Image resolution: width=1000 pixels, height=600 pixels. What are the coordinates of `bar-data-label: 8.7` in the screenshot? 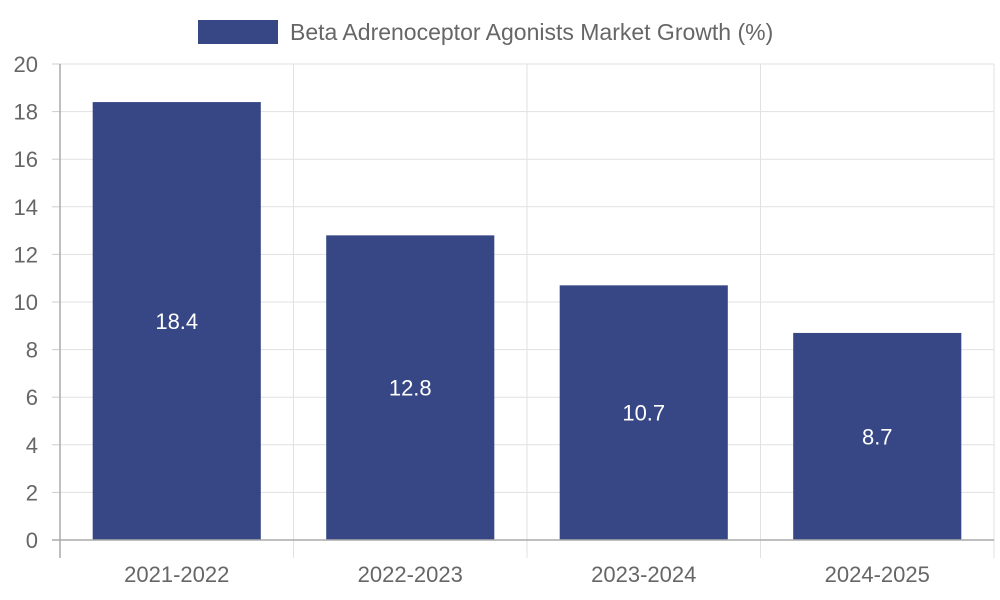 It's located at (877, 436).